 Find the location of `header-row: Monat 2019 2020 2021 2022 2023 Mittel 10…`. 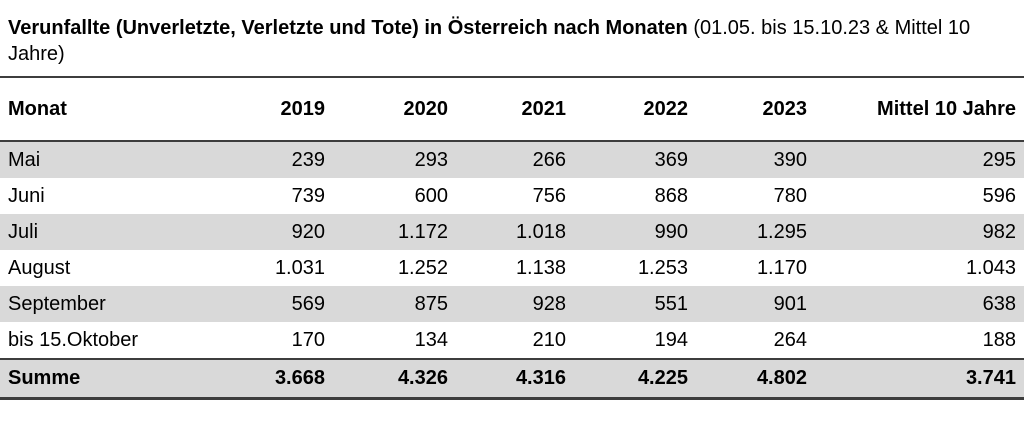

header-row: Monat 2019 2020 2021 2022 2023 Mittel 10… is located at coordinates (512, 110).